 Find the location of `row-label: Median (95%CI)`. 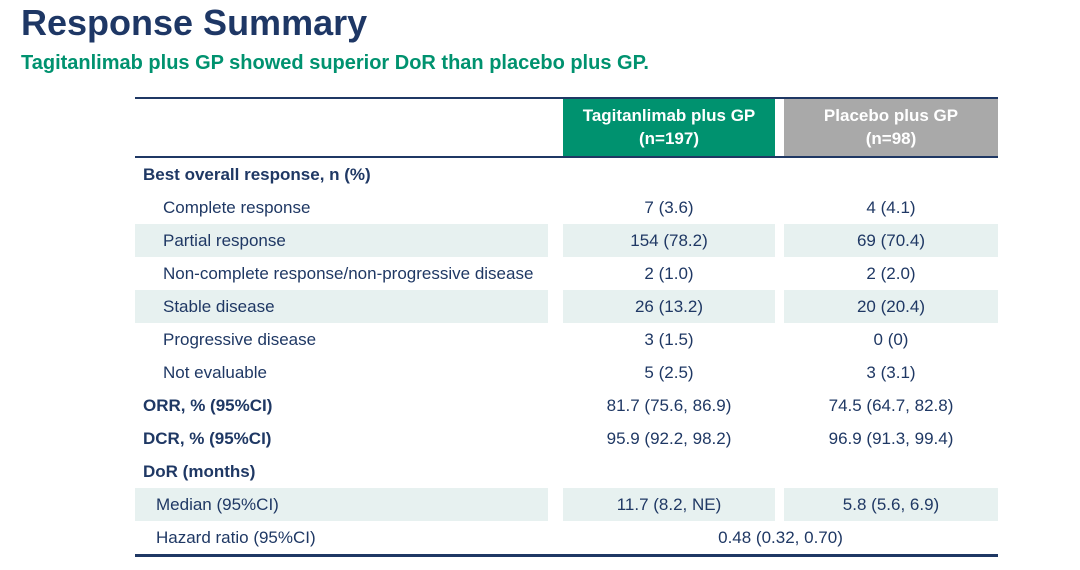

row-label: Median (95%CI) is located at coordinates (341, 504).